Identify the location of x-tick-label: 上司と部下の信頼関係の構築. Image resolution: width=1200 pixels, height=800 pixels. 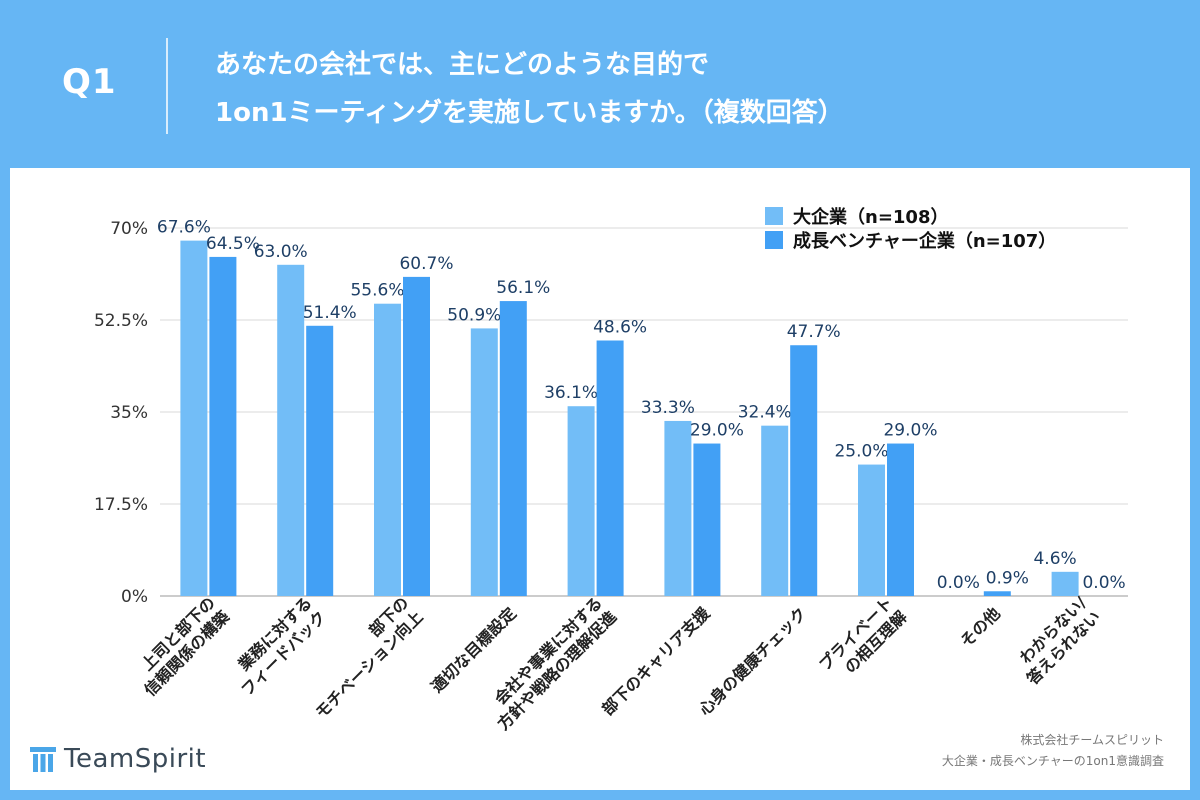
(180, 646).